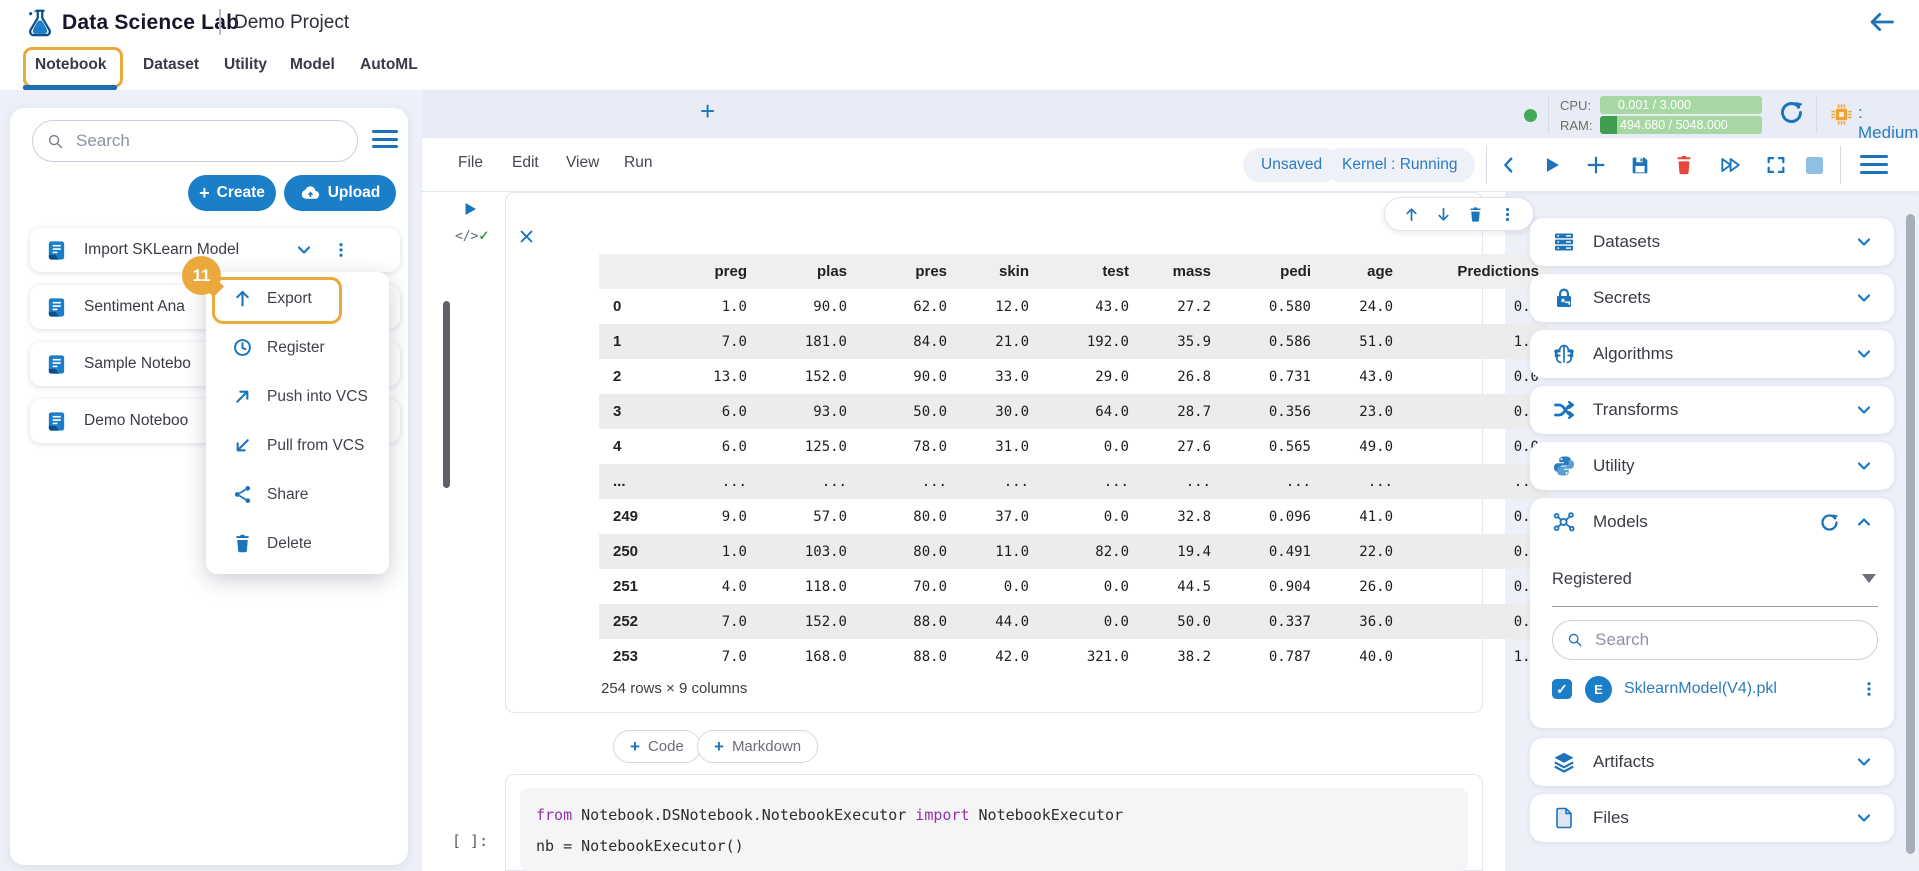 The height and width of the screenshot is (871, 1919). Describe the element at coordinates (708, 111) in the screenshot. I see `new-tab-icon: +` at that location.